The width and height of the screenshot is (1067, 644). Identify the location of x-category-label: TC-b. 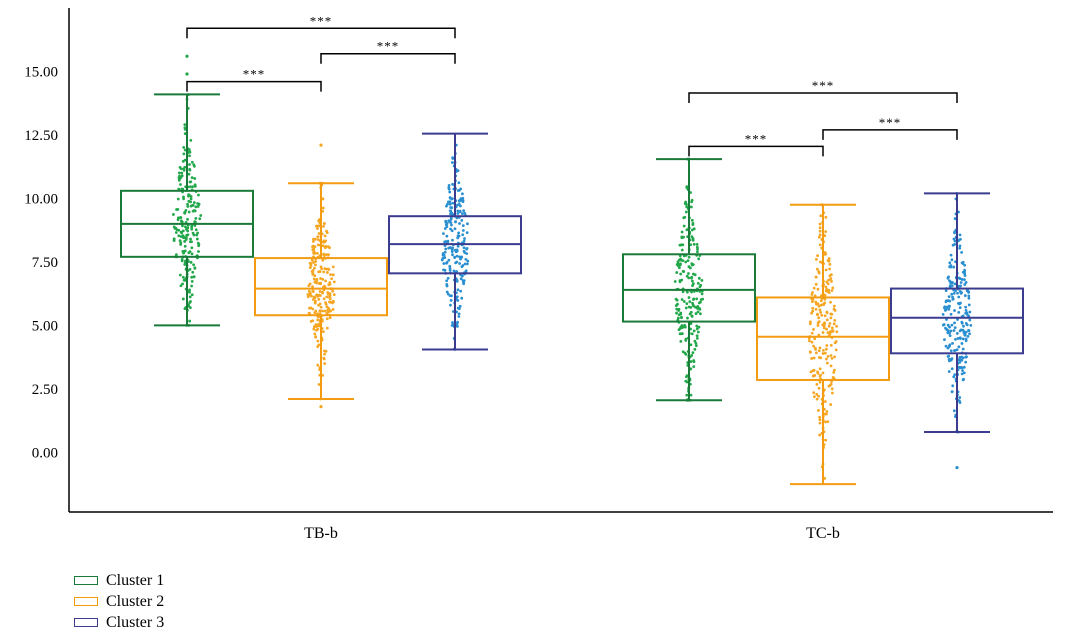
(823, 533).